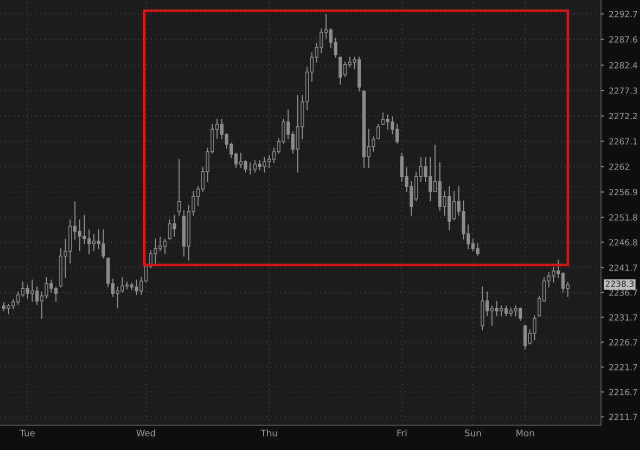 The image size is (640, 450). Describe the element at coordinates (623, 141) in the screenshot. I see `y-tick-label: 2267.1` at that location.